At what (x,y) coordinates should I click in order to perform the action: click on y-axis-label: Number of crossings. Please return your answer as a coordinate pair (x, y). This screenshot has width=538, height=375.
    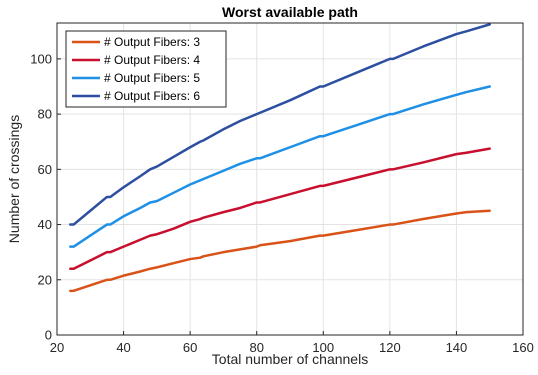
    Looking at the image, I should click on (14, 179).